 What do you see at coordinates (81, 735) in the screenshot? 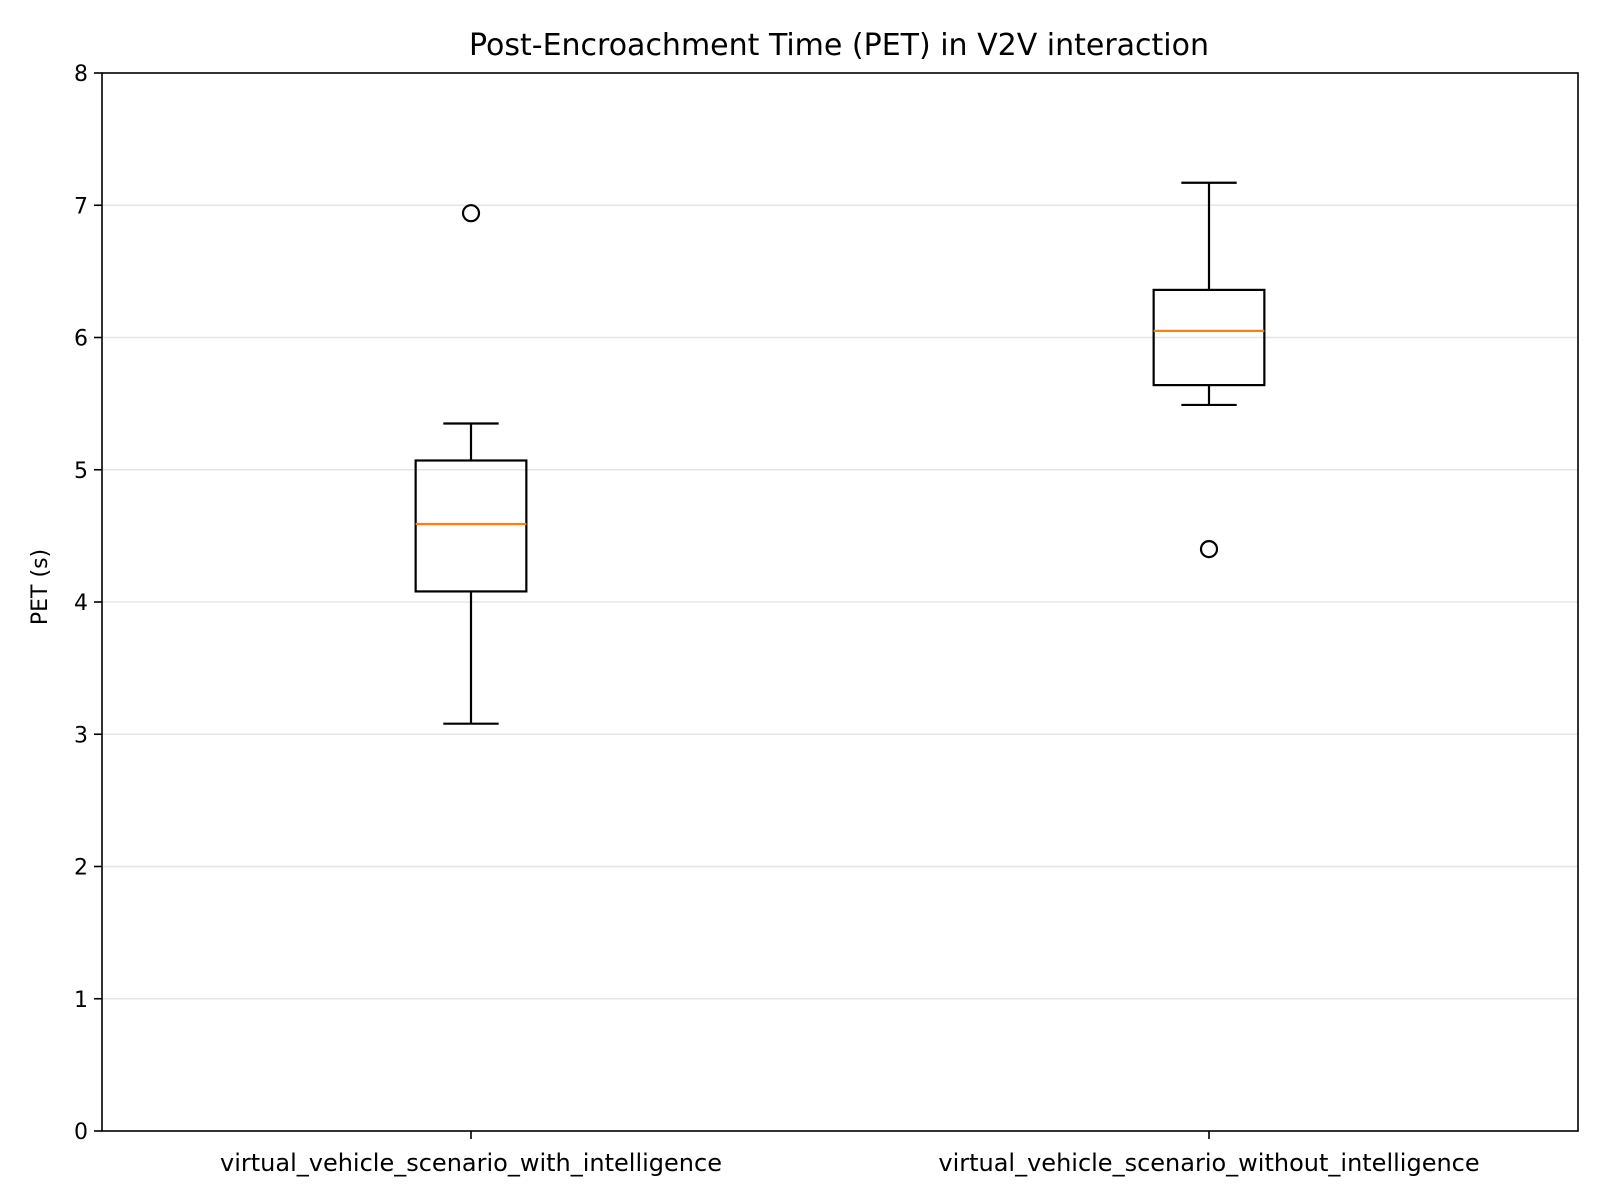
I see `y-tick-label: 3` at bounding box center [81, 735].